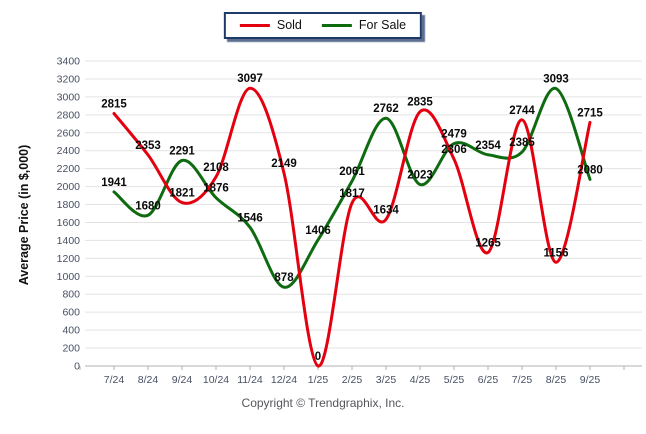 The image size is (646, 434). Describe the element at coordinates (69, 133) in the screenshot. I see `y-tick-label: 2600` at that location.